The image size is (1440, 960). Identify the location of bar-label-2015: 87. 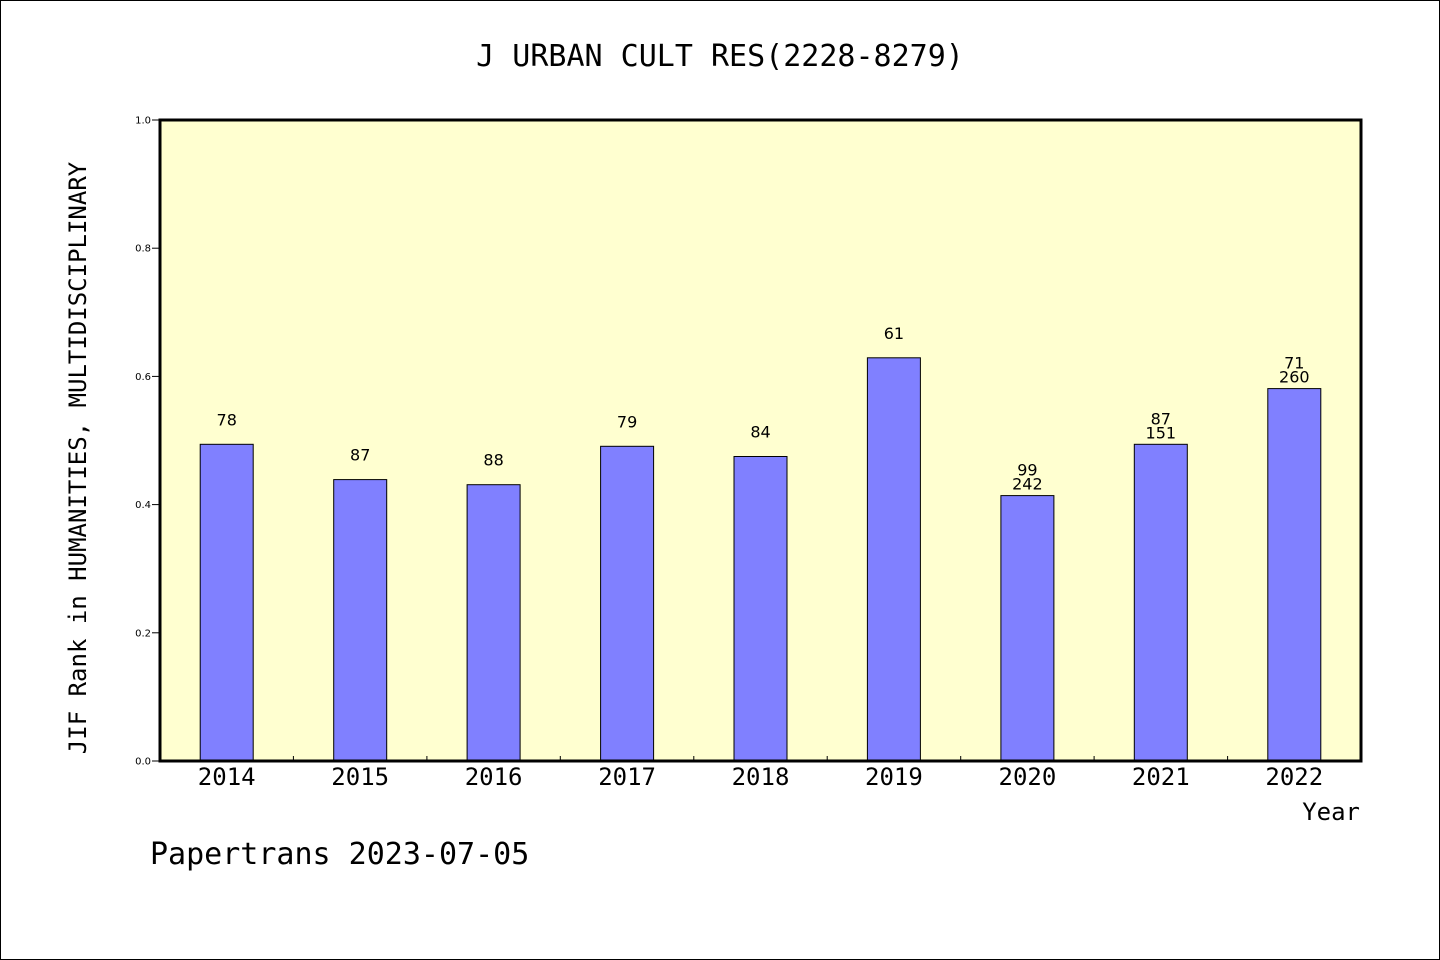
(360, 455).